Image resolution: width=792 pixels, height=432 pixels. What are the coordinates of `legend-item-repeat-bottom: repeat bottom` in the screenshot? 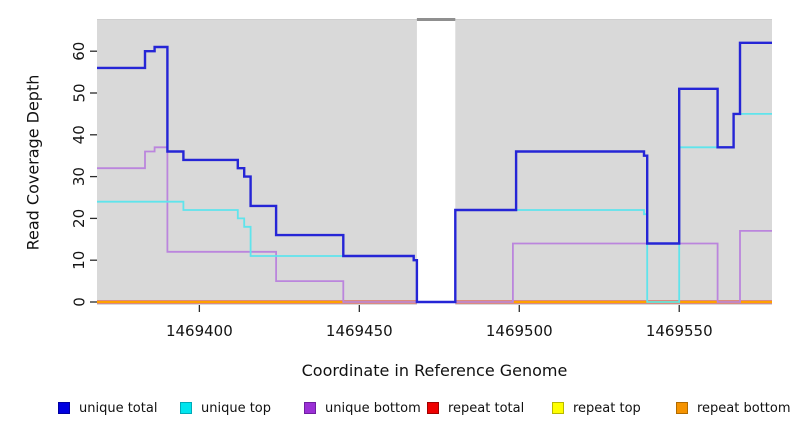 It's located at (733, 408).